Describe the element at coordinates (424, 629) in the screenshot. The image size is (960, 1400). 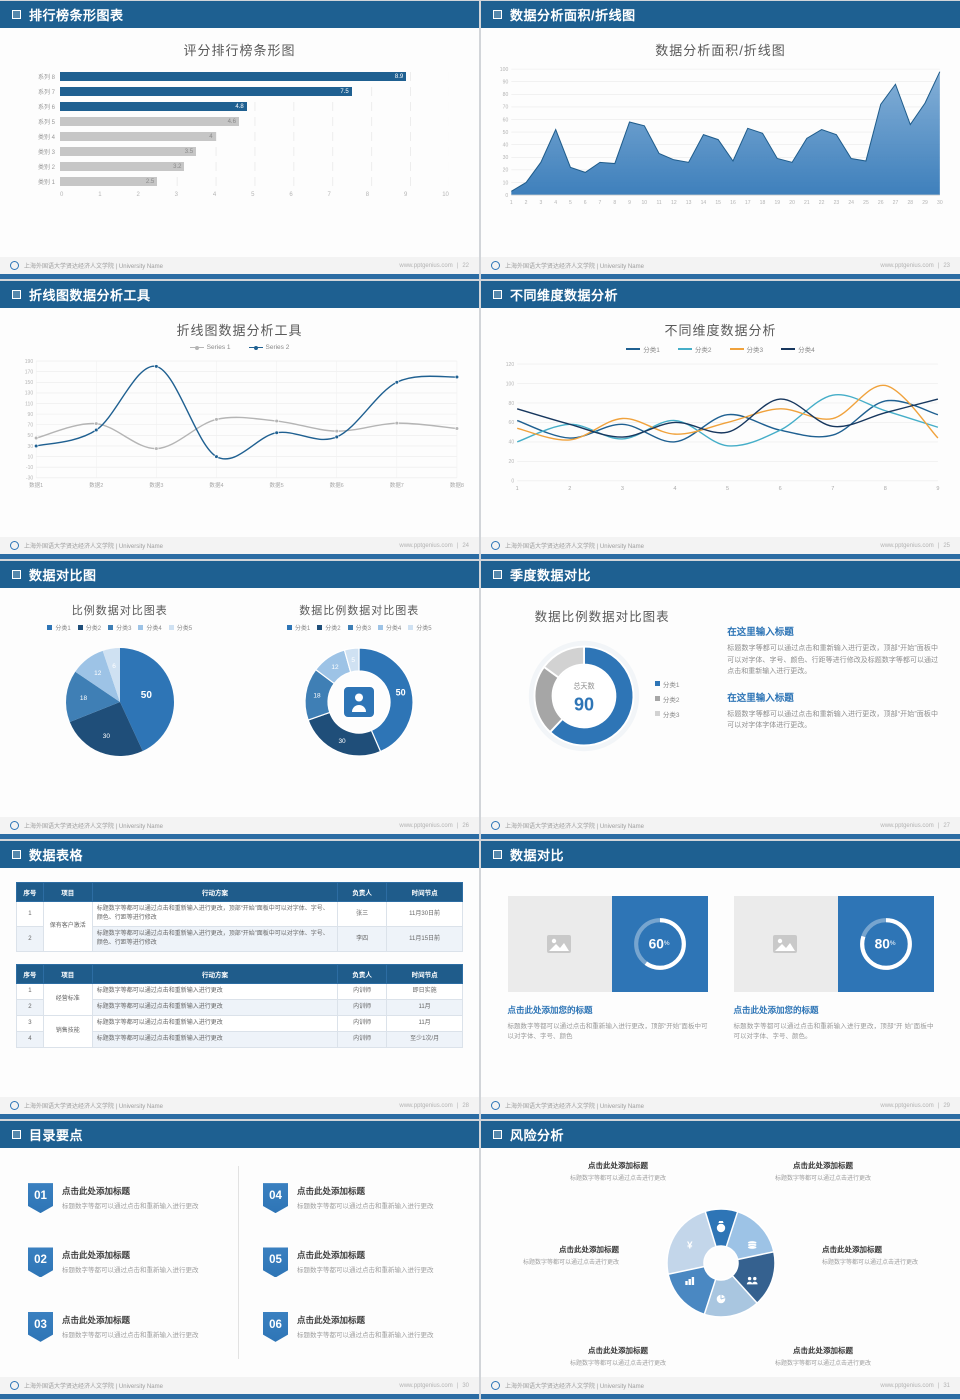
I see `legend-label: 分类5` at that location.